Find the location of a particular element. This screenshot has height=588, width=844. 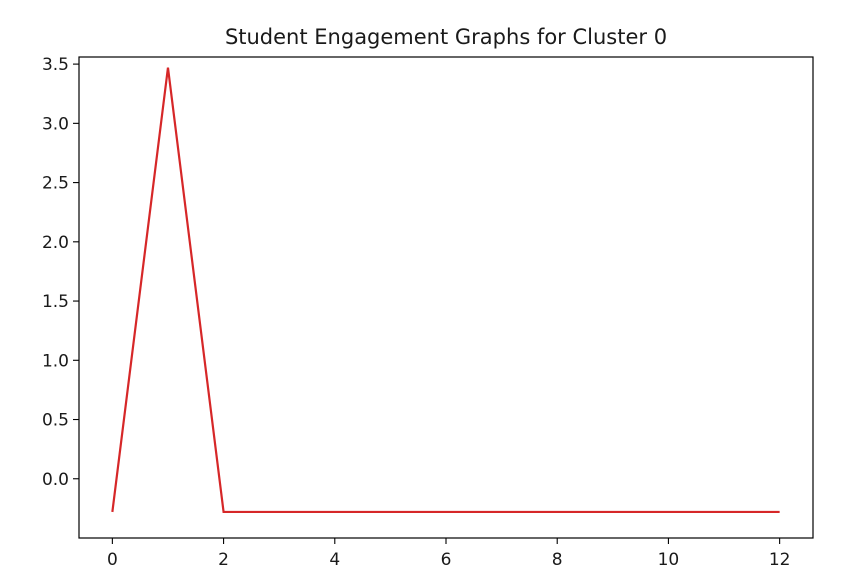

y-tick-label: 2.5 is located at coordinates (55, 184).